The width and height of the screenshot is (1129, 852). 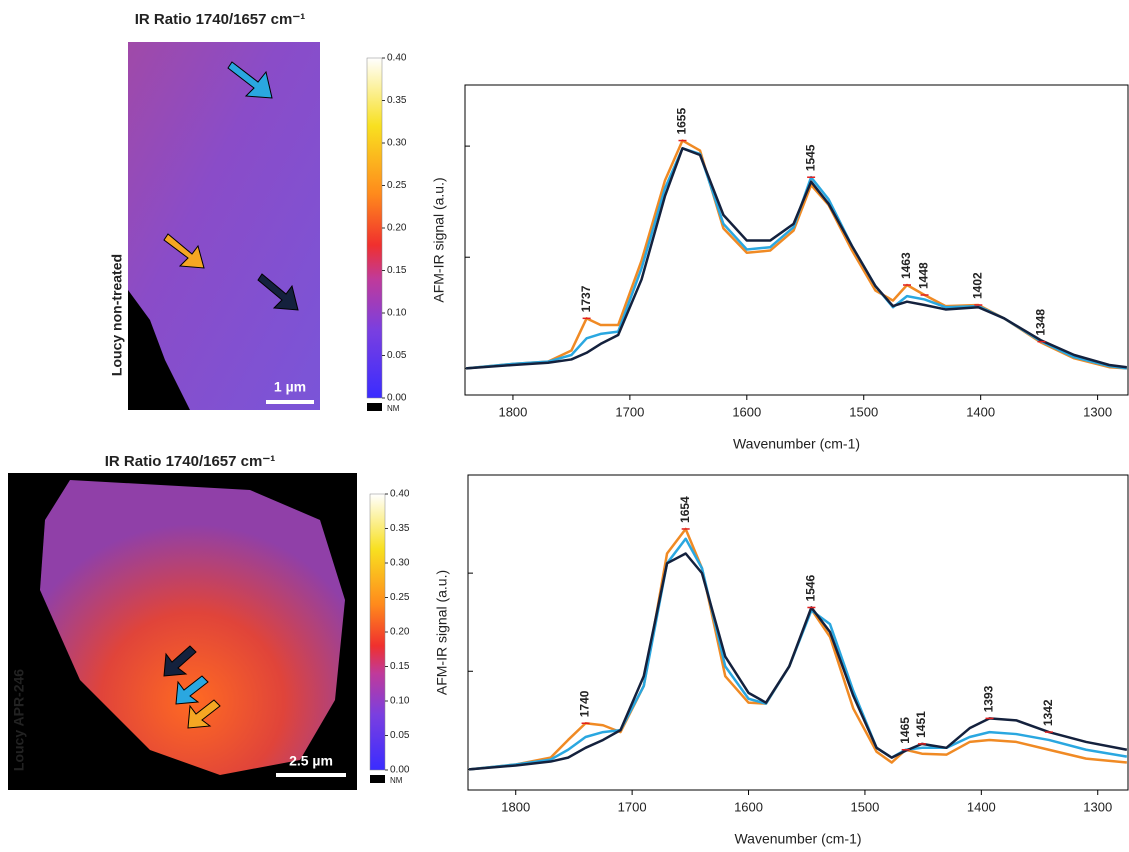 What do you see at coordinates (906, 265) in the screenshot?
I see `peak-label: 1463` at bounding box center [906, 265].